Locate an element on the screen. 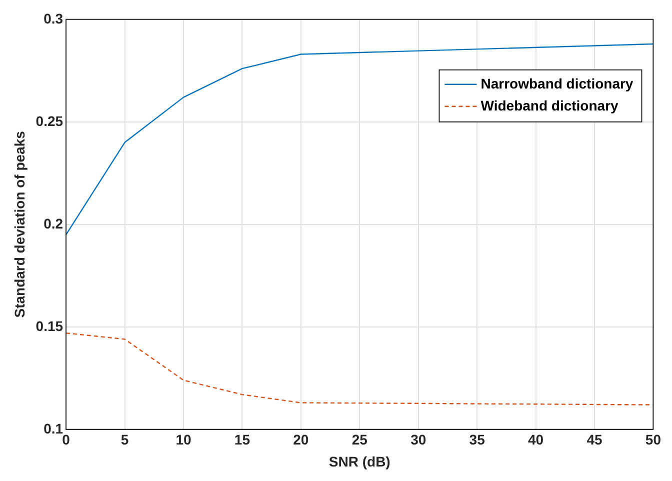 This screenshot has height=481, width=672. x-tick-label: 5 is located at coordinates (124, 440).